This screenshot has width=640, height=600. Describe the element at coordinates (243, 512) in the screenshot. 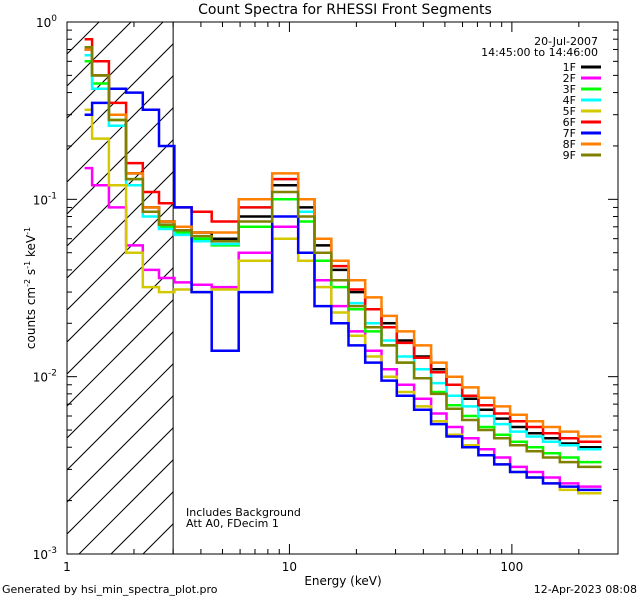

I see `annotation-background: Includes Background` at that location.